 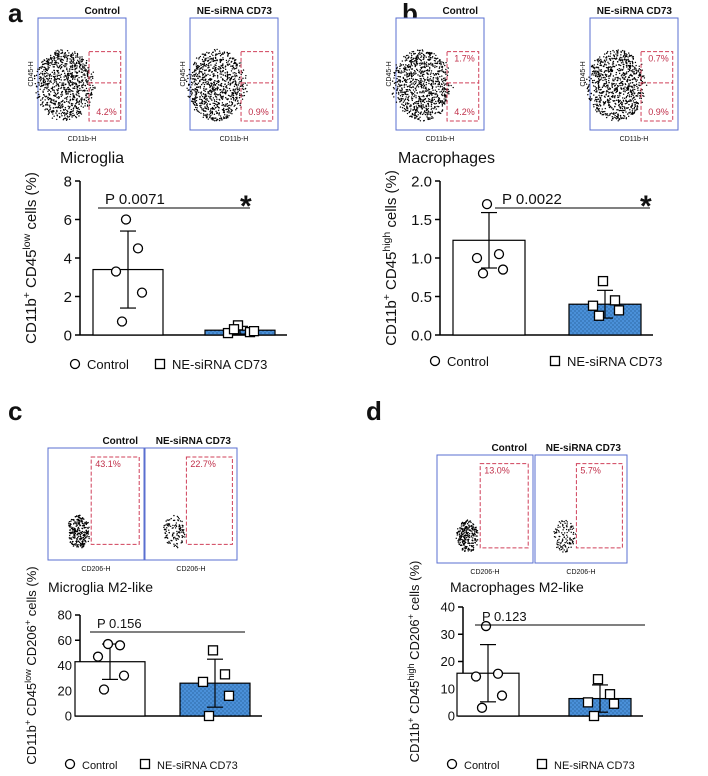 I want to click on data-point, so click(x=142, y=292).